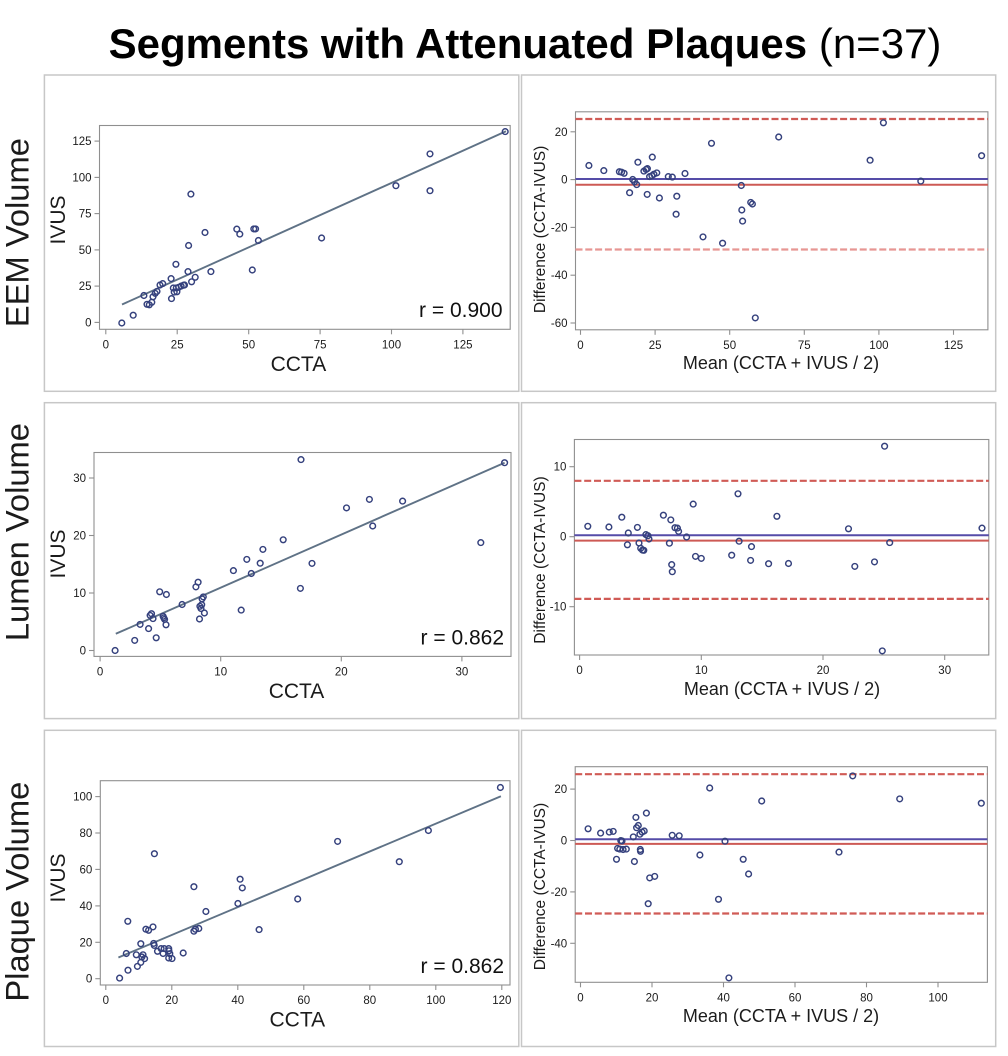 This screenshot has height=1056, width=1008. I want to click on svg-text: -60, so click(559, 324).